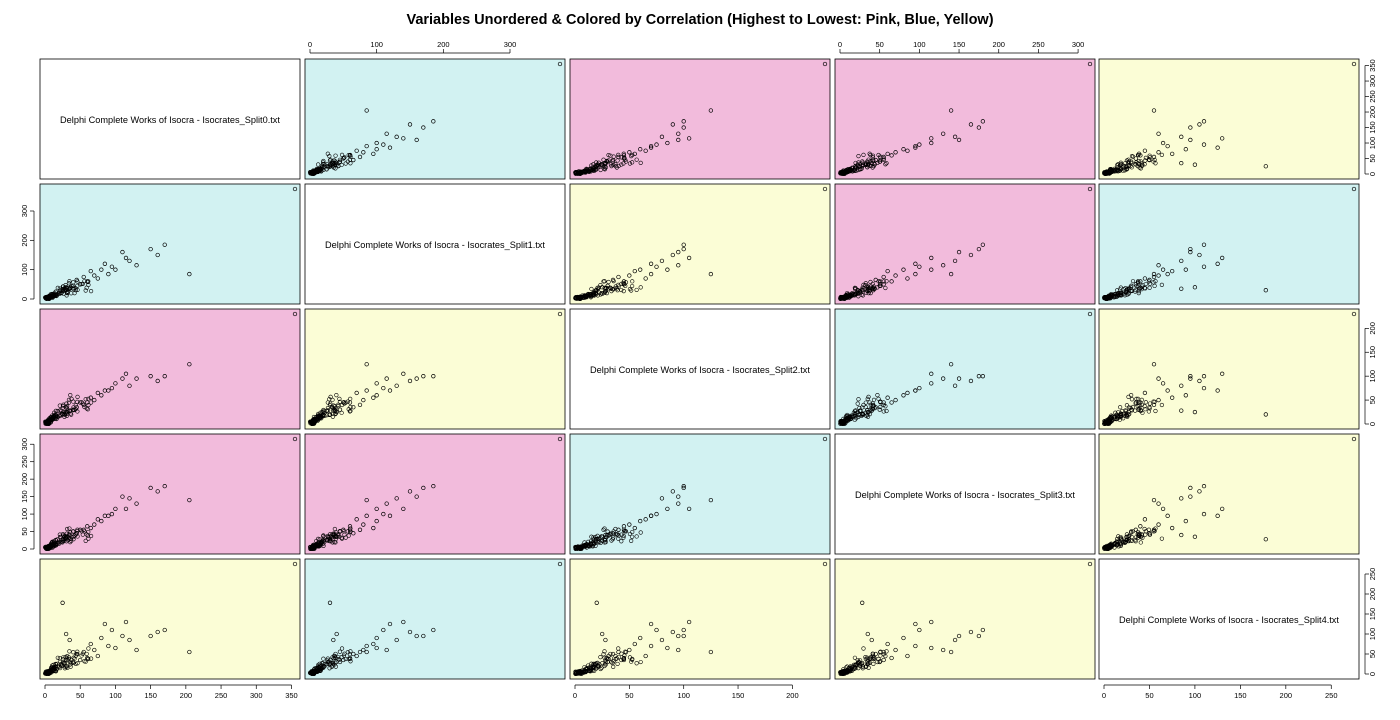 The height and width of the screenshot is (720, 1400). I want to click on y-tick-label-4-200: 200, so click(1372, 594).